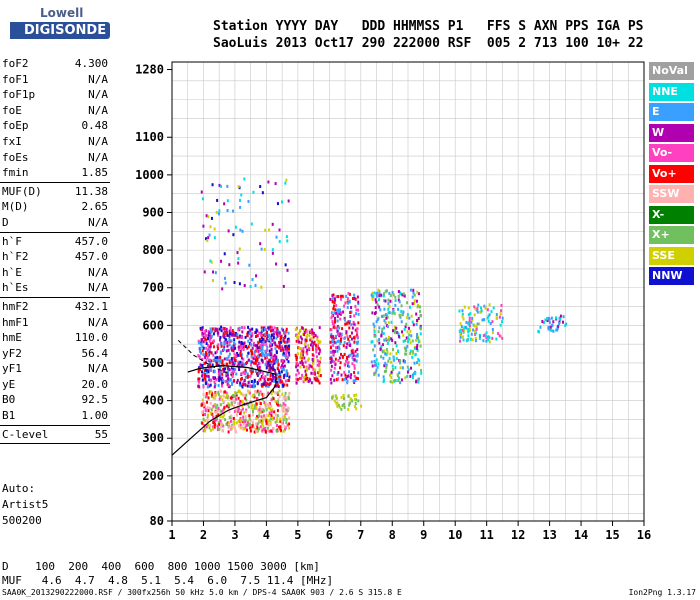  I want to click on param-key: C-level, so click(25, 434).